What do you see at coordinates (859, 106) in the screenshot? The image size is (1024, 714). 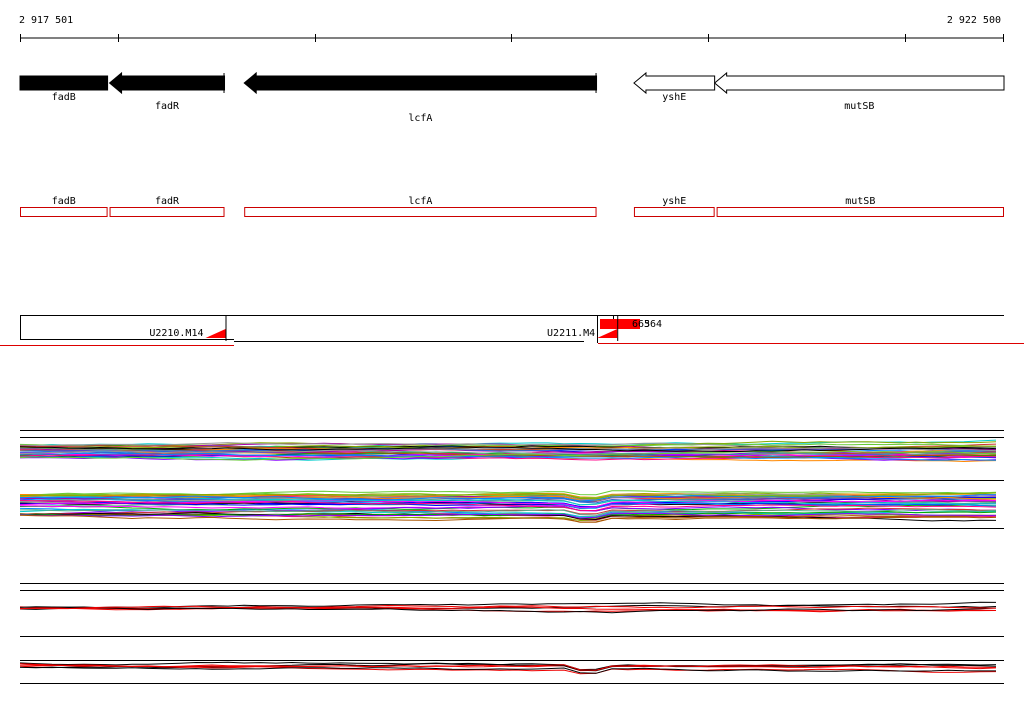 I see `gene-label-mutSB: mutSB` at bounding box center [859, 106].